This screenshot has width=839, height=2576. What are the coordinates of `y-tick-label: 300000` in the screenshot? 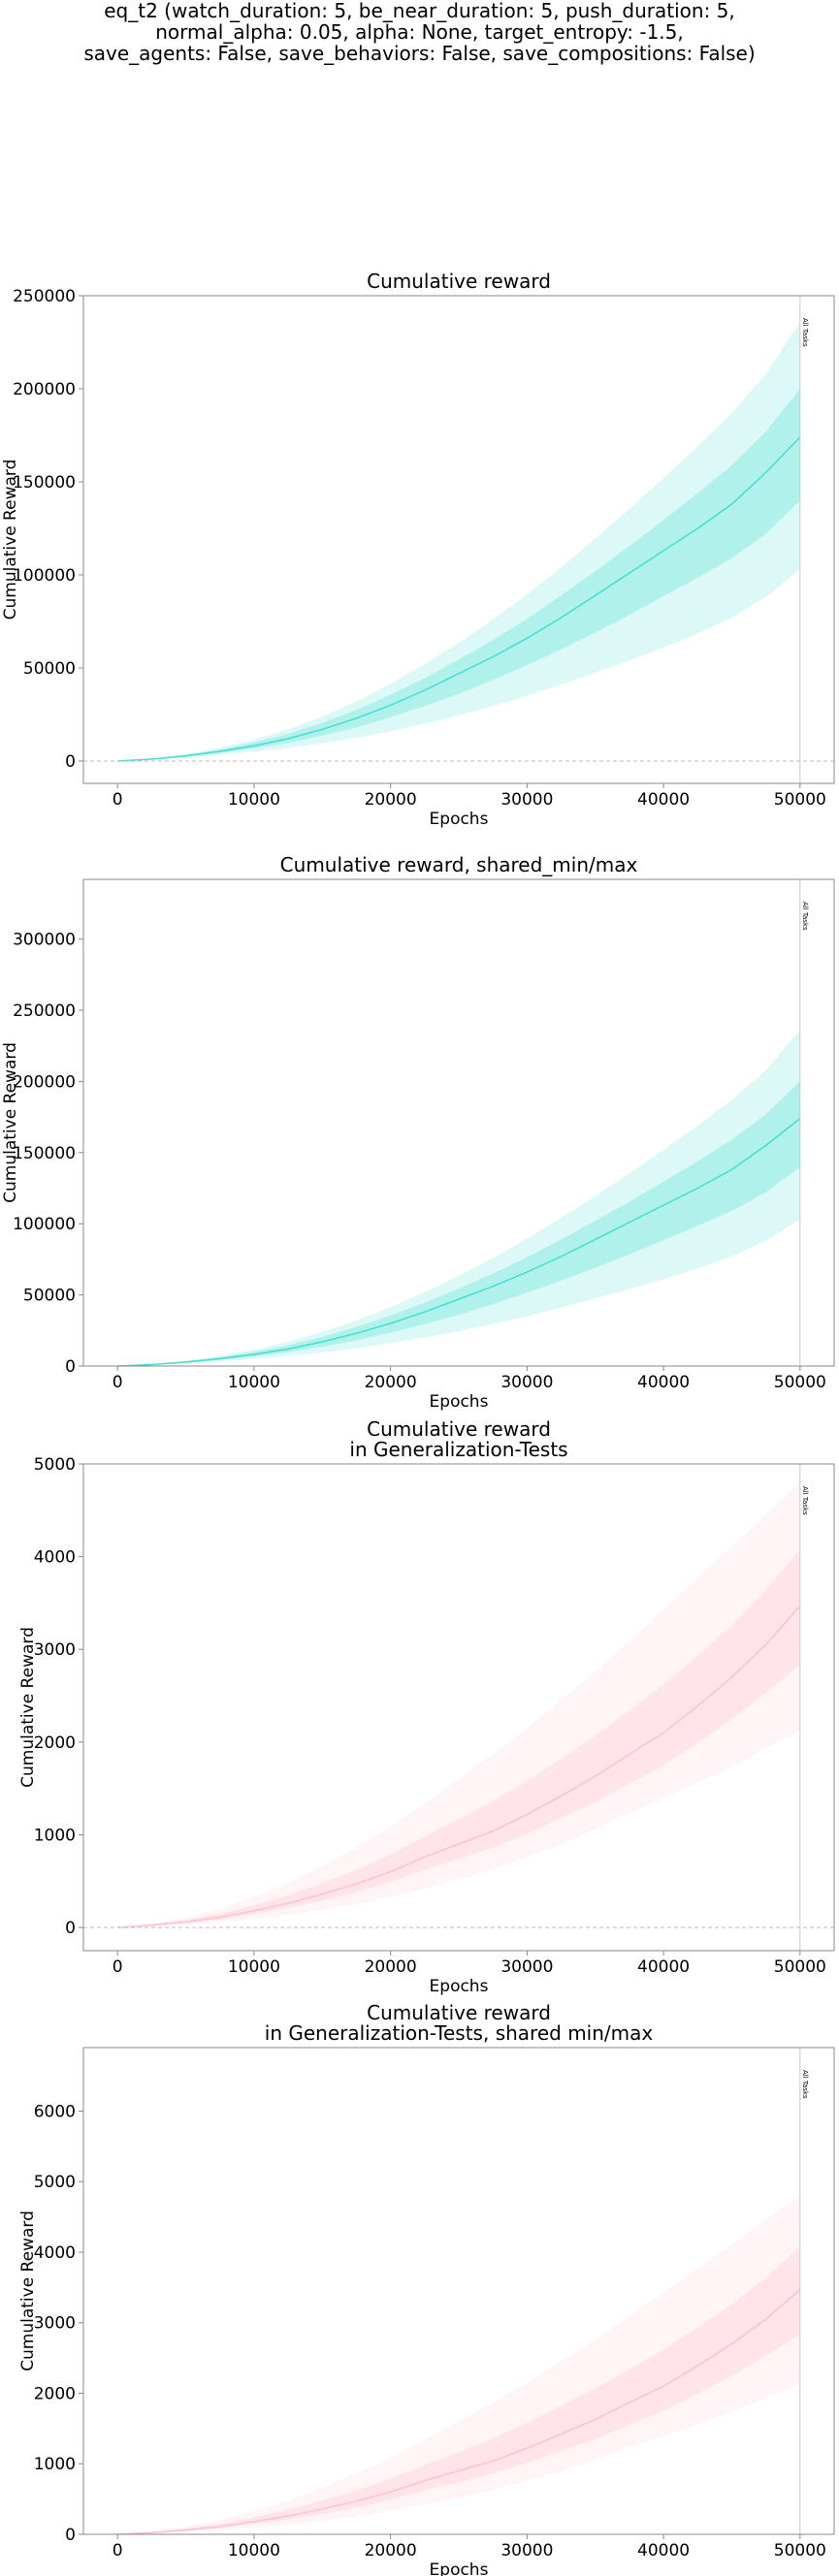 It's located at (44, 940).